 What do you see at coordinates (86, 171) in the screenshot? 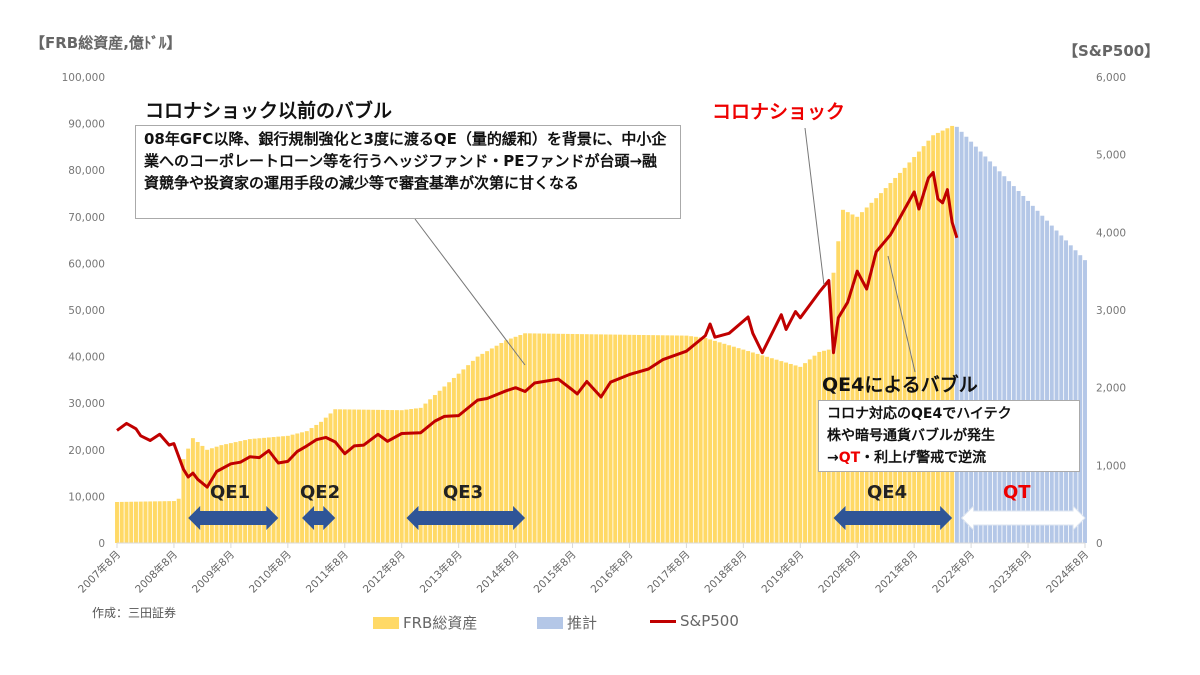
I see `left-tick-label: 80,000` at bounding box center [86, 171].